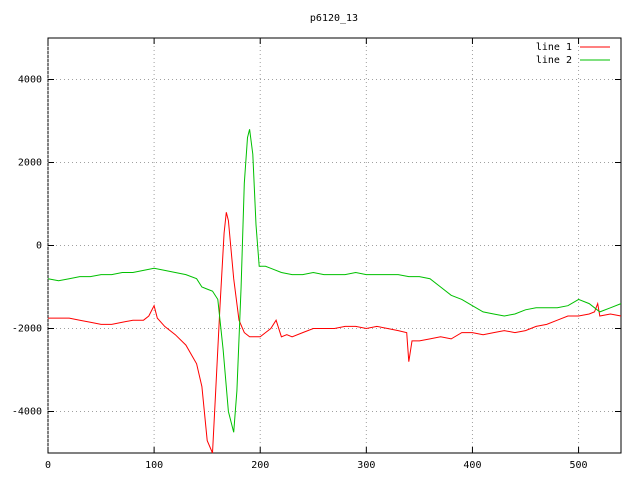 This screenshot has height=480, width=640. Describe the element at coordinates (554, 60) in the screenshot. I see `legend-label: line 2` at that location.